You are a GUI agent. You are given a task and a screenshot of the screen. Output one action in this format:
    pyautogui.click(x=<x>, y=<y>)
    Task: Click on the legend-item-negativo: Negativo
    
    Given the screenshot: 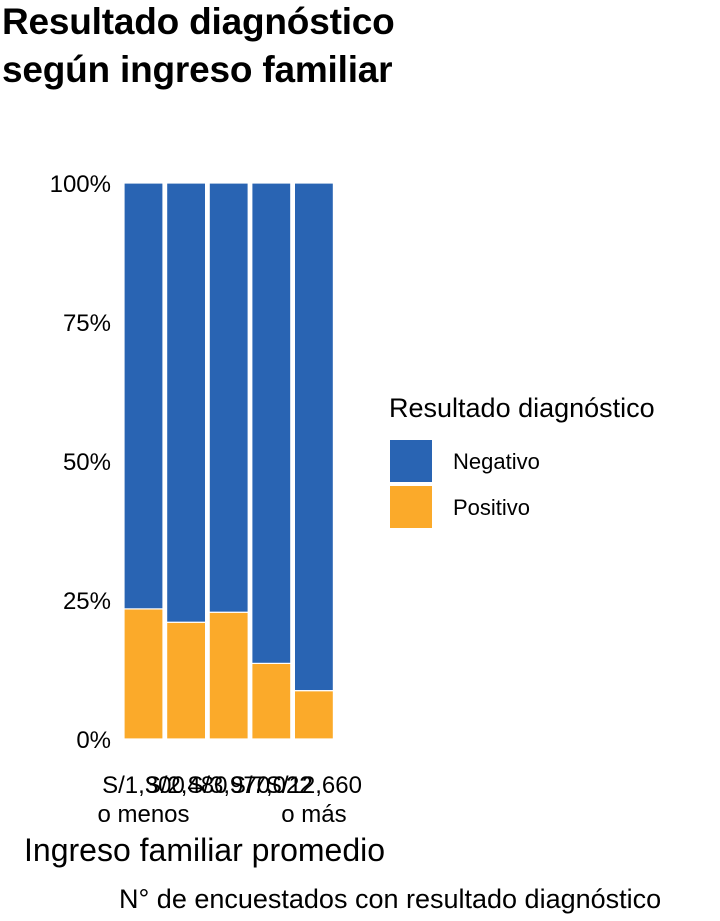 What is the action you would take?
    pyautogui.click(x=539, y=462)
    